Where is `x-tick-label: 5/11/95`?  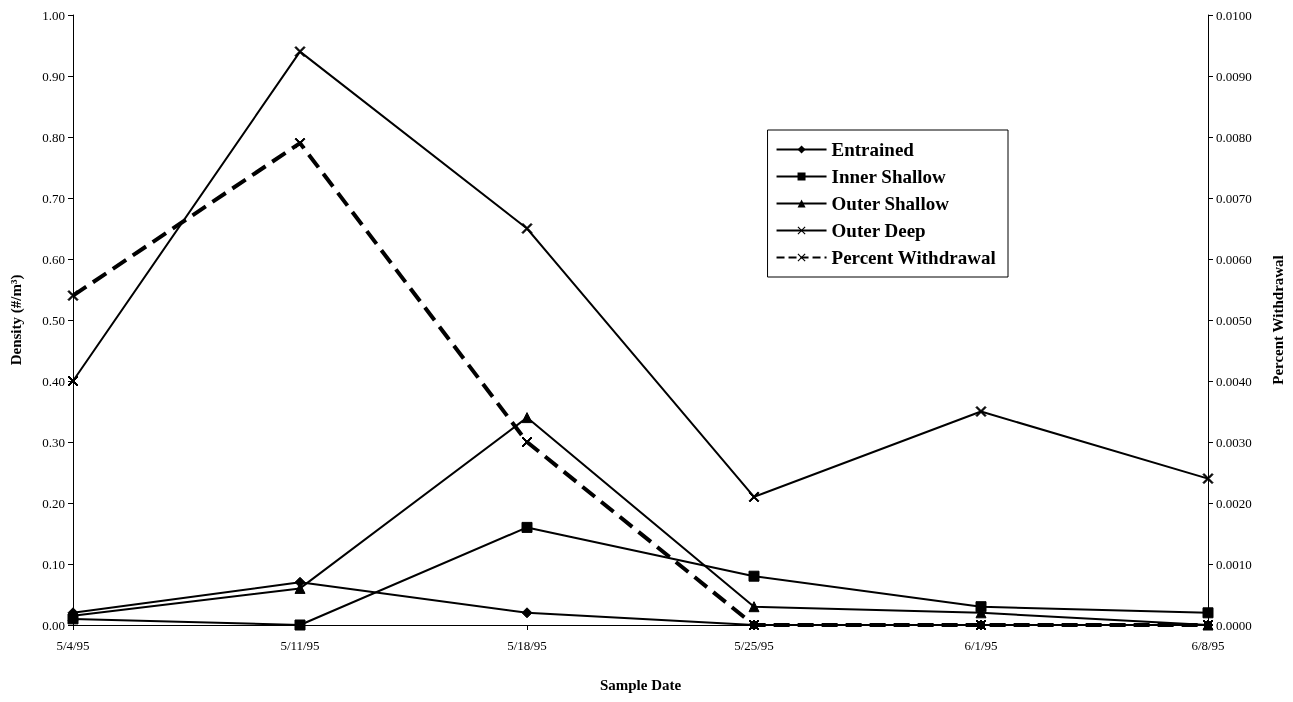
x-tick-label: 5/11/95 is located at coordinates (300, 645).